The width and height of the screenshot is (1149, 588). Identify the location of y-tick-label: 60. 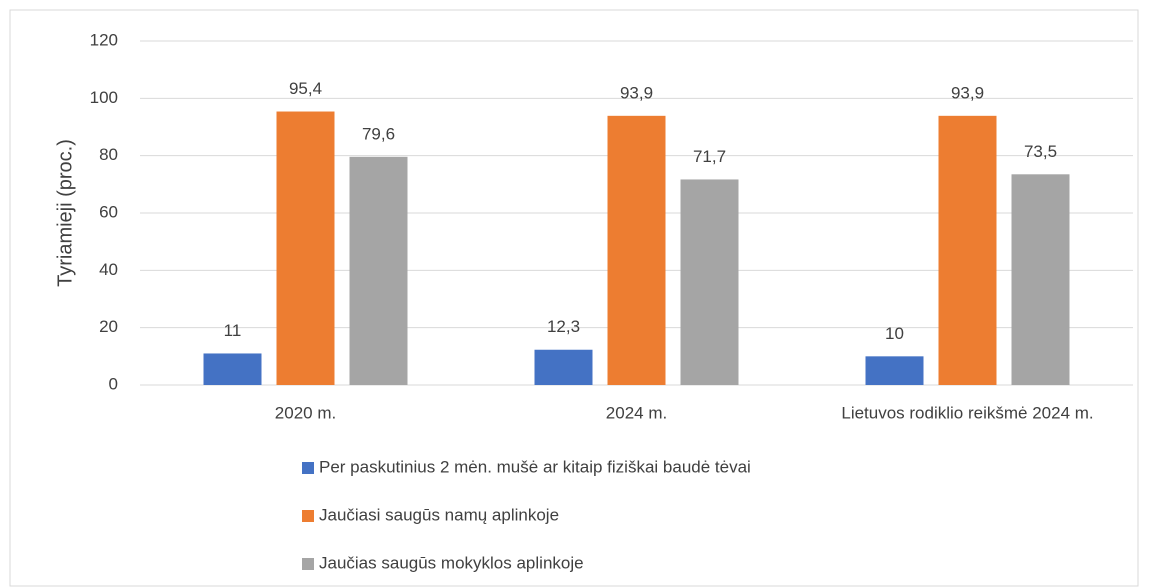
(108, 211).